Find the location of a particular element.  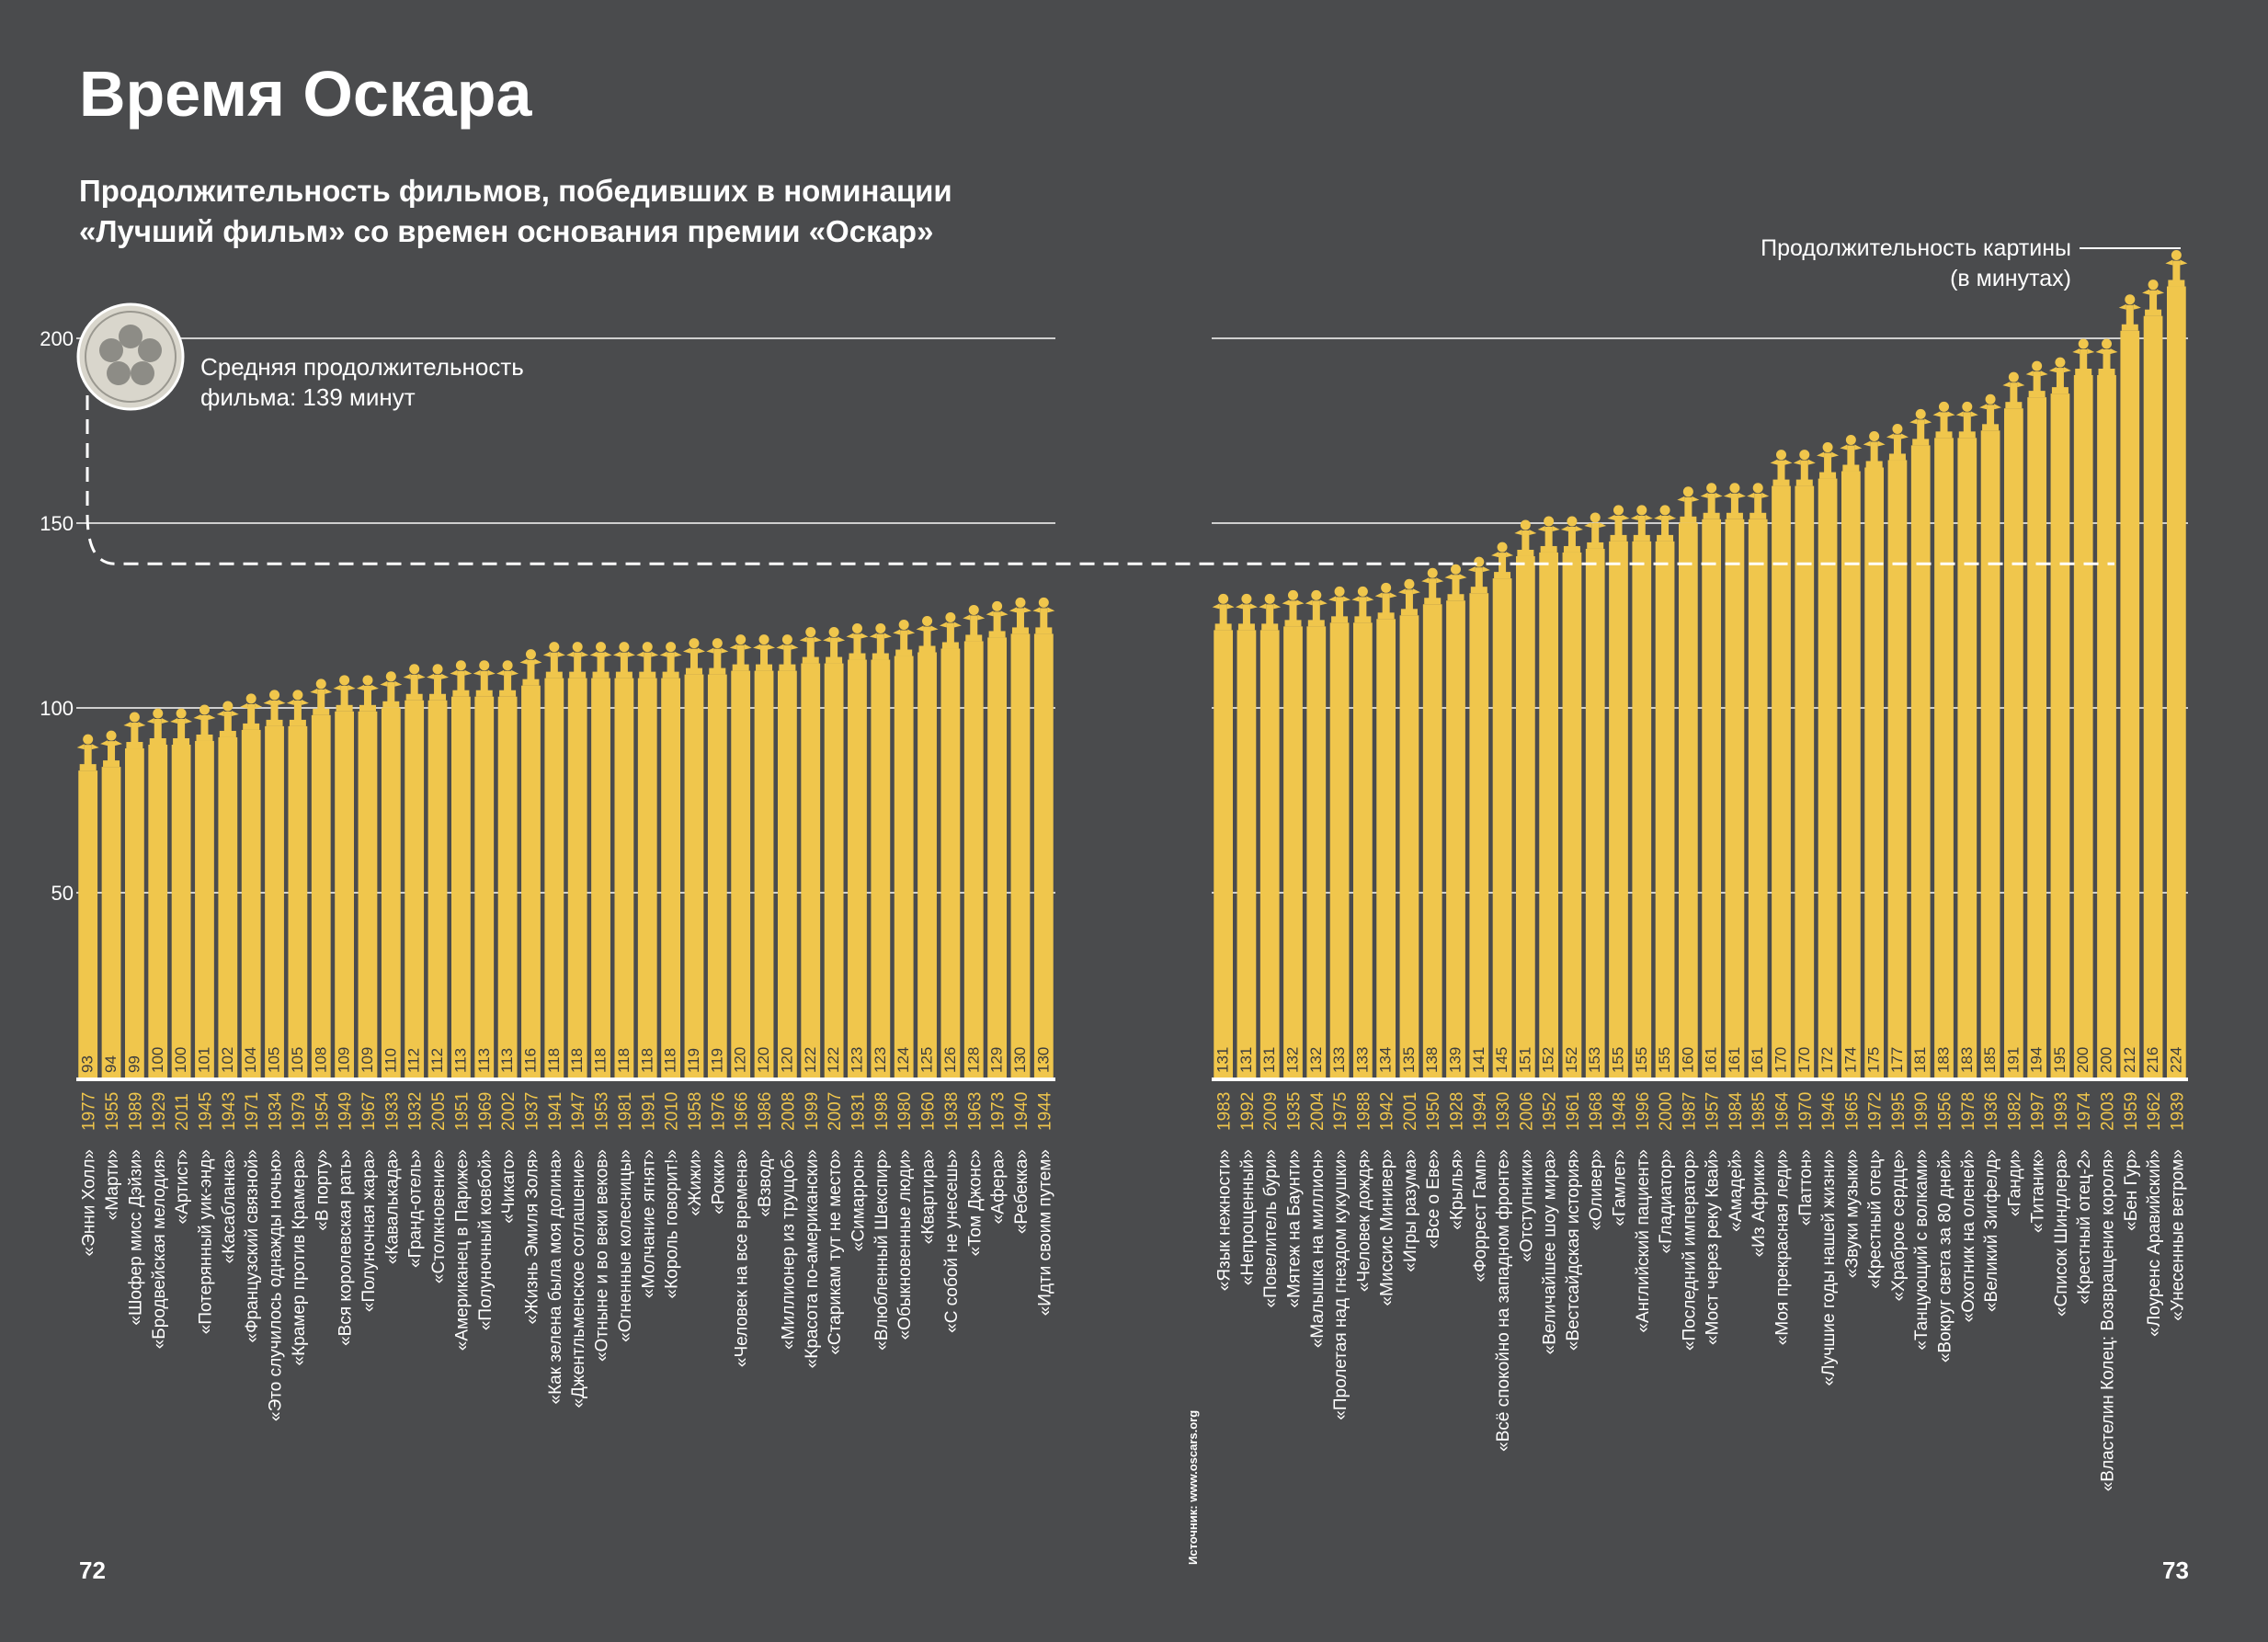

bar-1944 is located at coordinates (1044, 855).